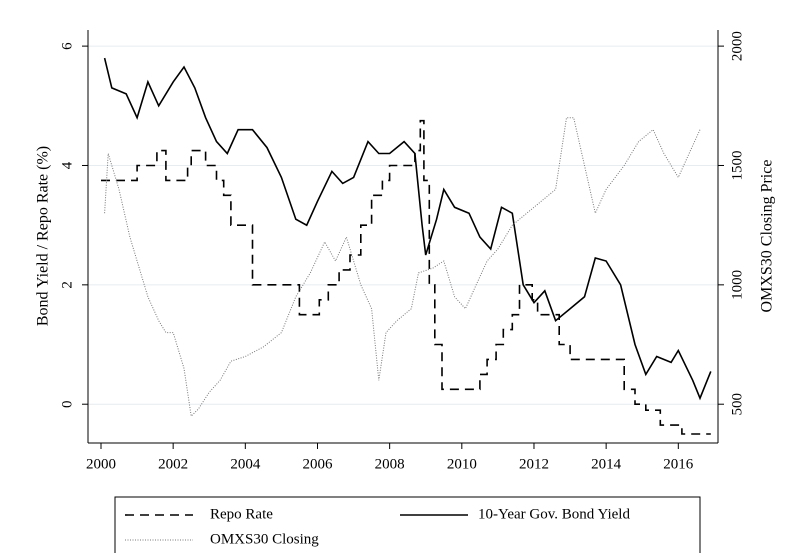  Describe the element at coordinates (245, 464) in the screenshot. I see `x-tick-label: 2004` at that location.